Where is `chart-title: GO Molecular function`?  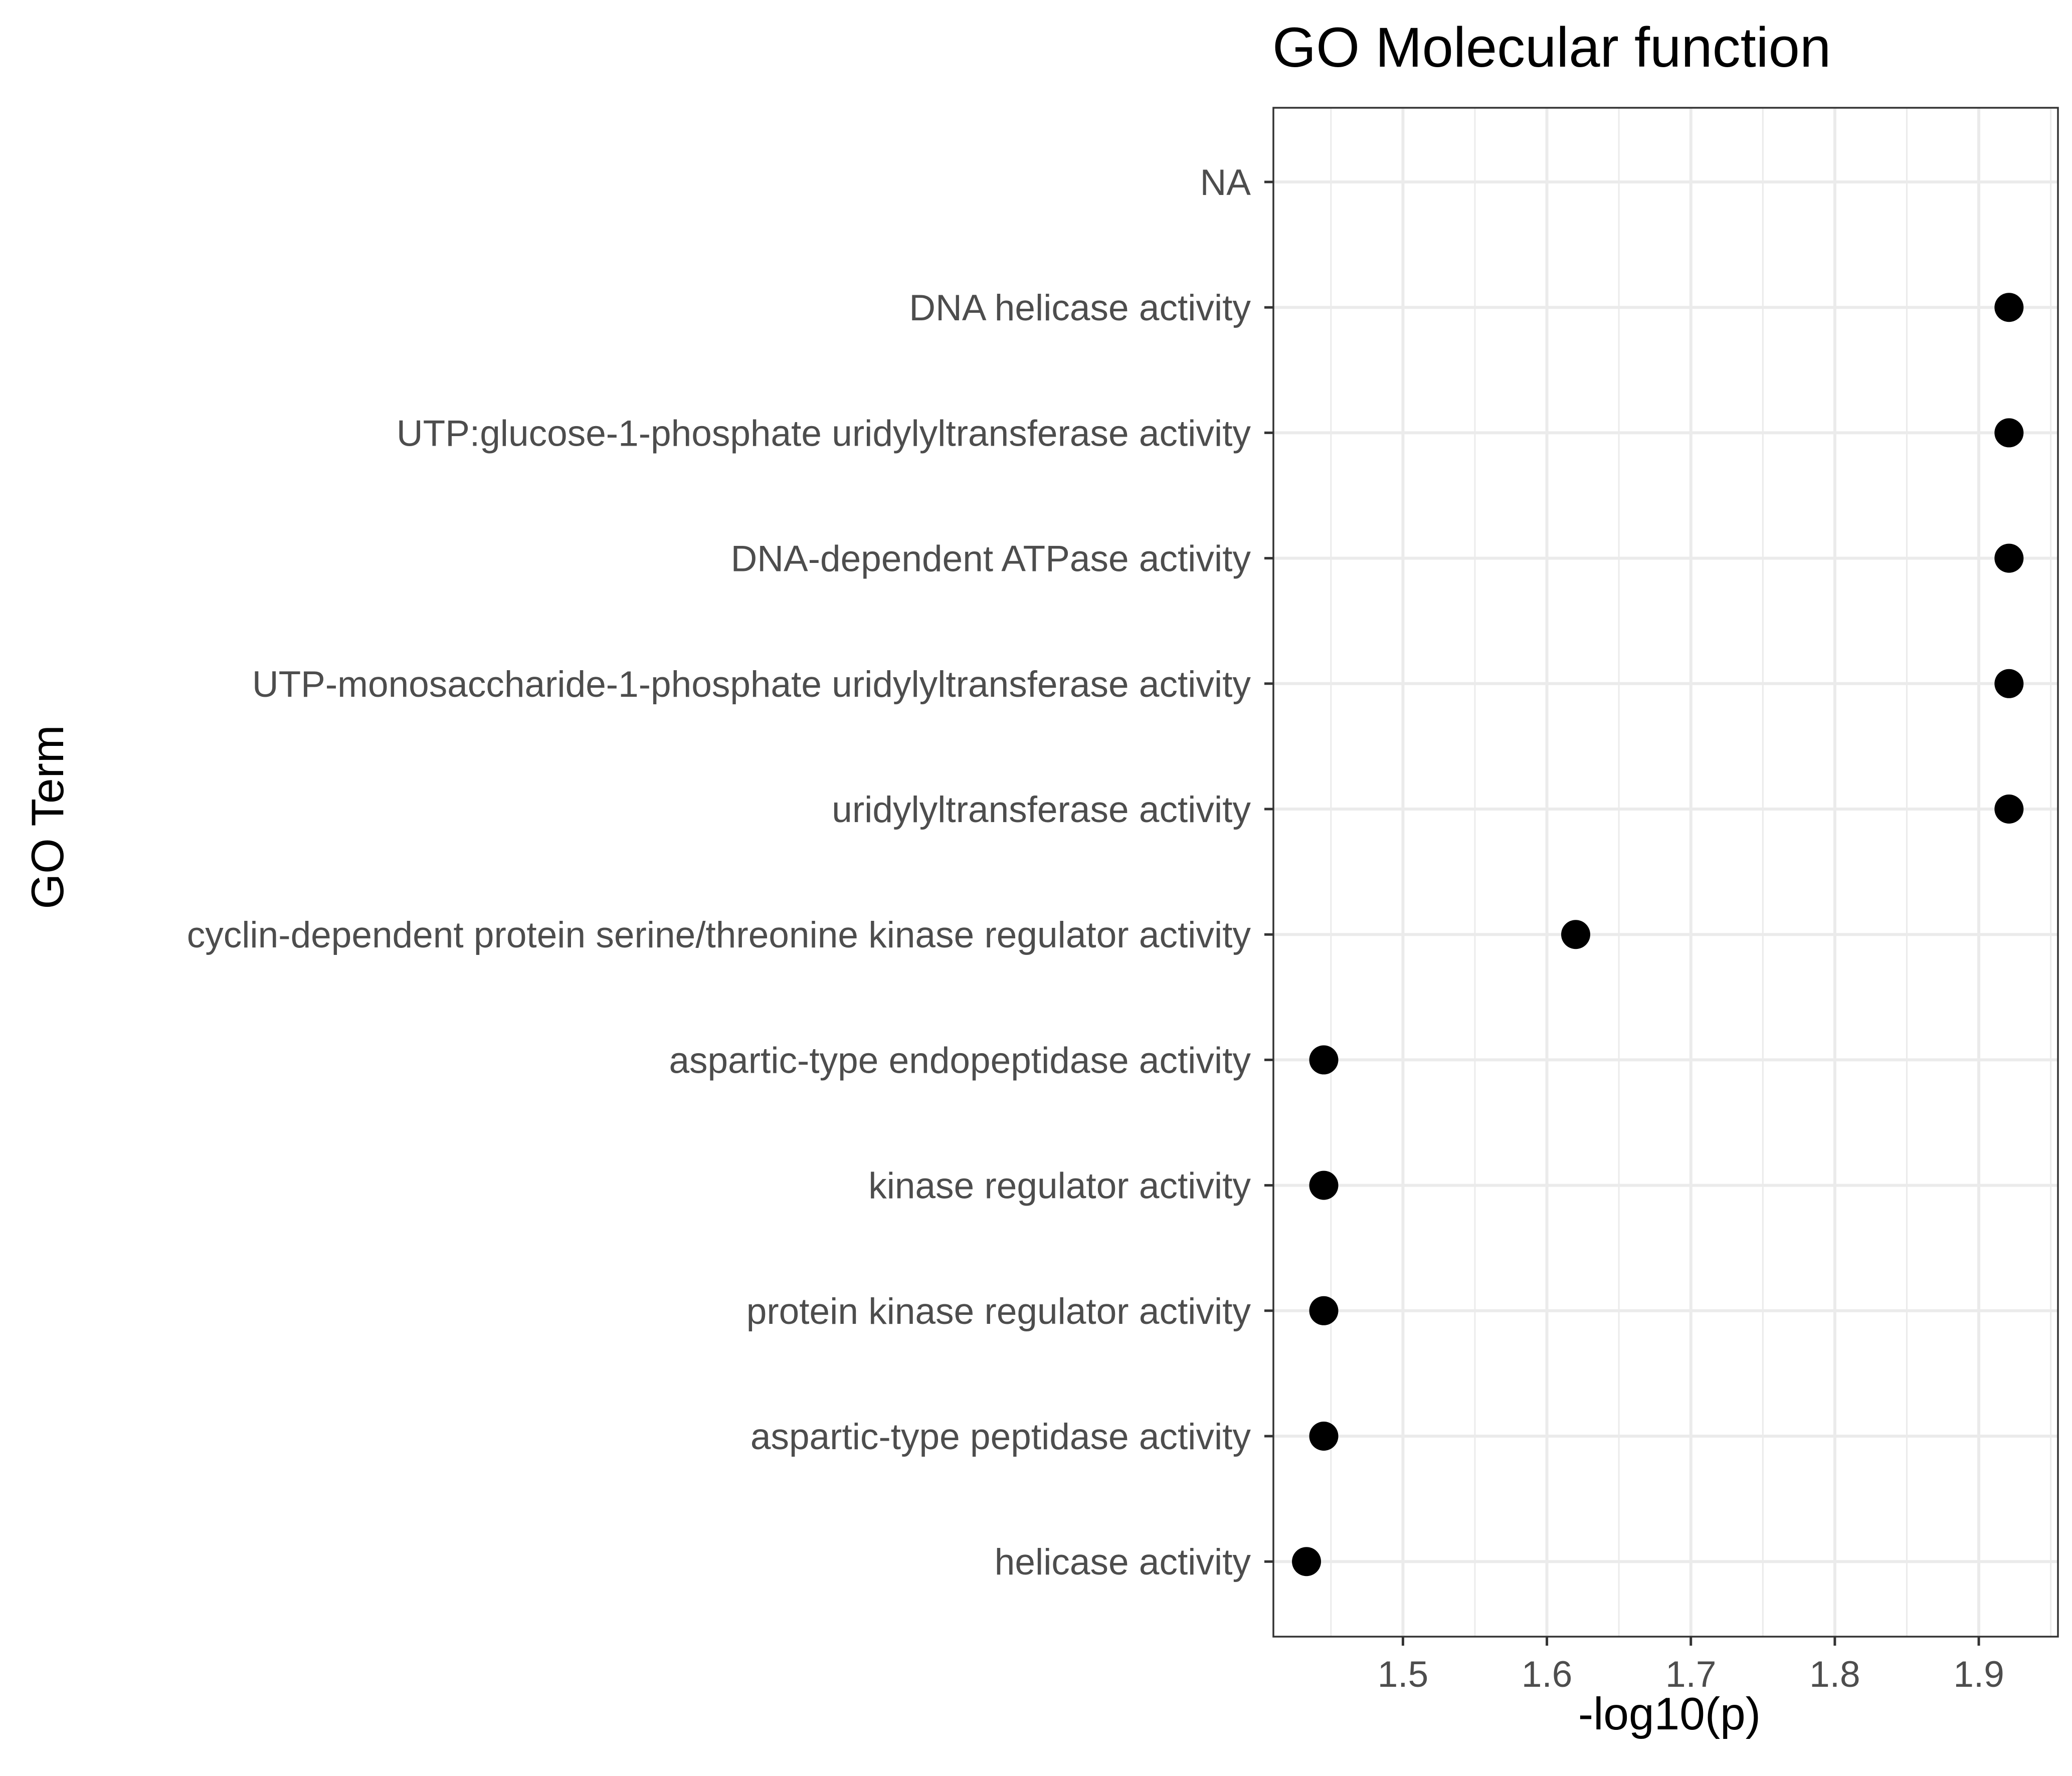
chart-title: GO Molecular function is located at coordinates (1551, 47).